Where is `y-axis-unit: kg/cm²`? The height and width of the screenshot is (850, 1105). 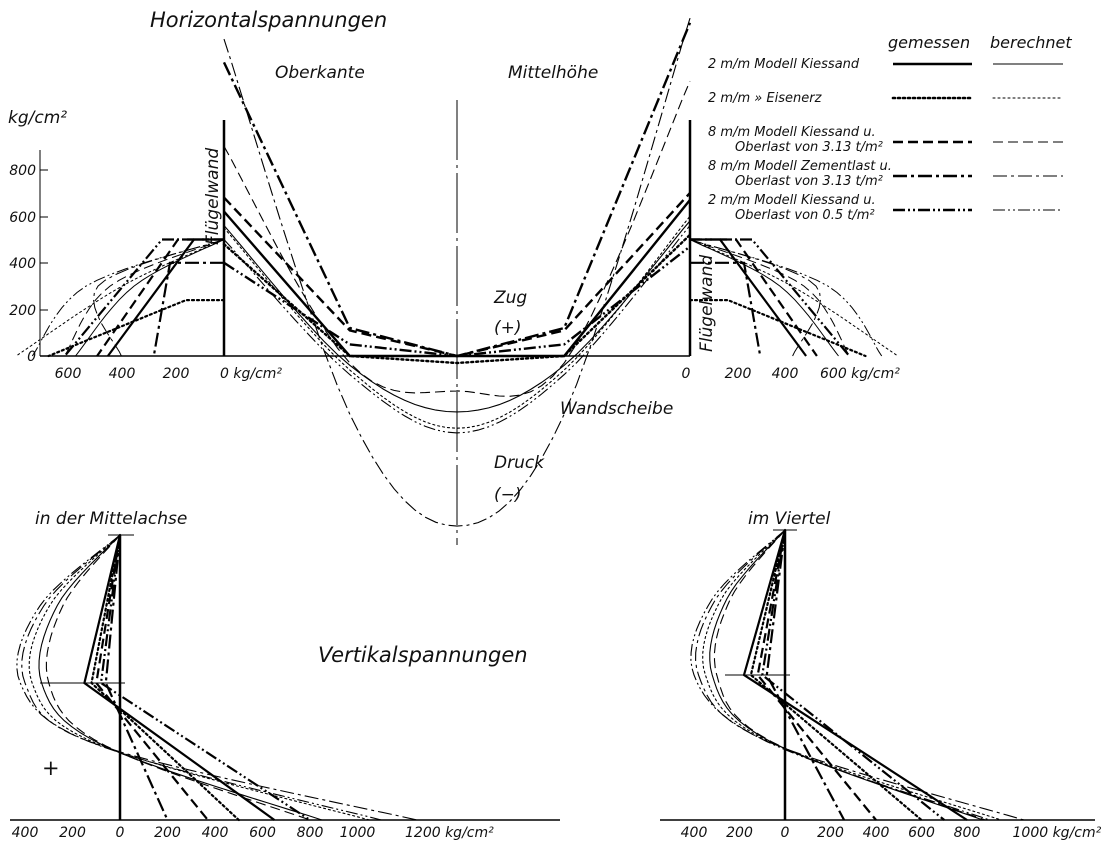
y-axis-unit: kg/cm² is located at coordinates (37, 118).